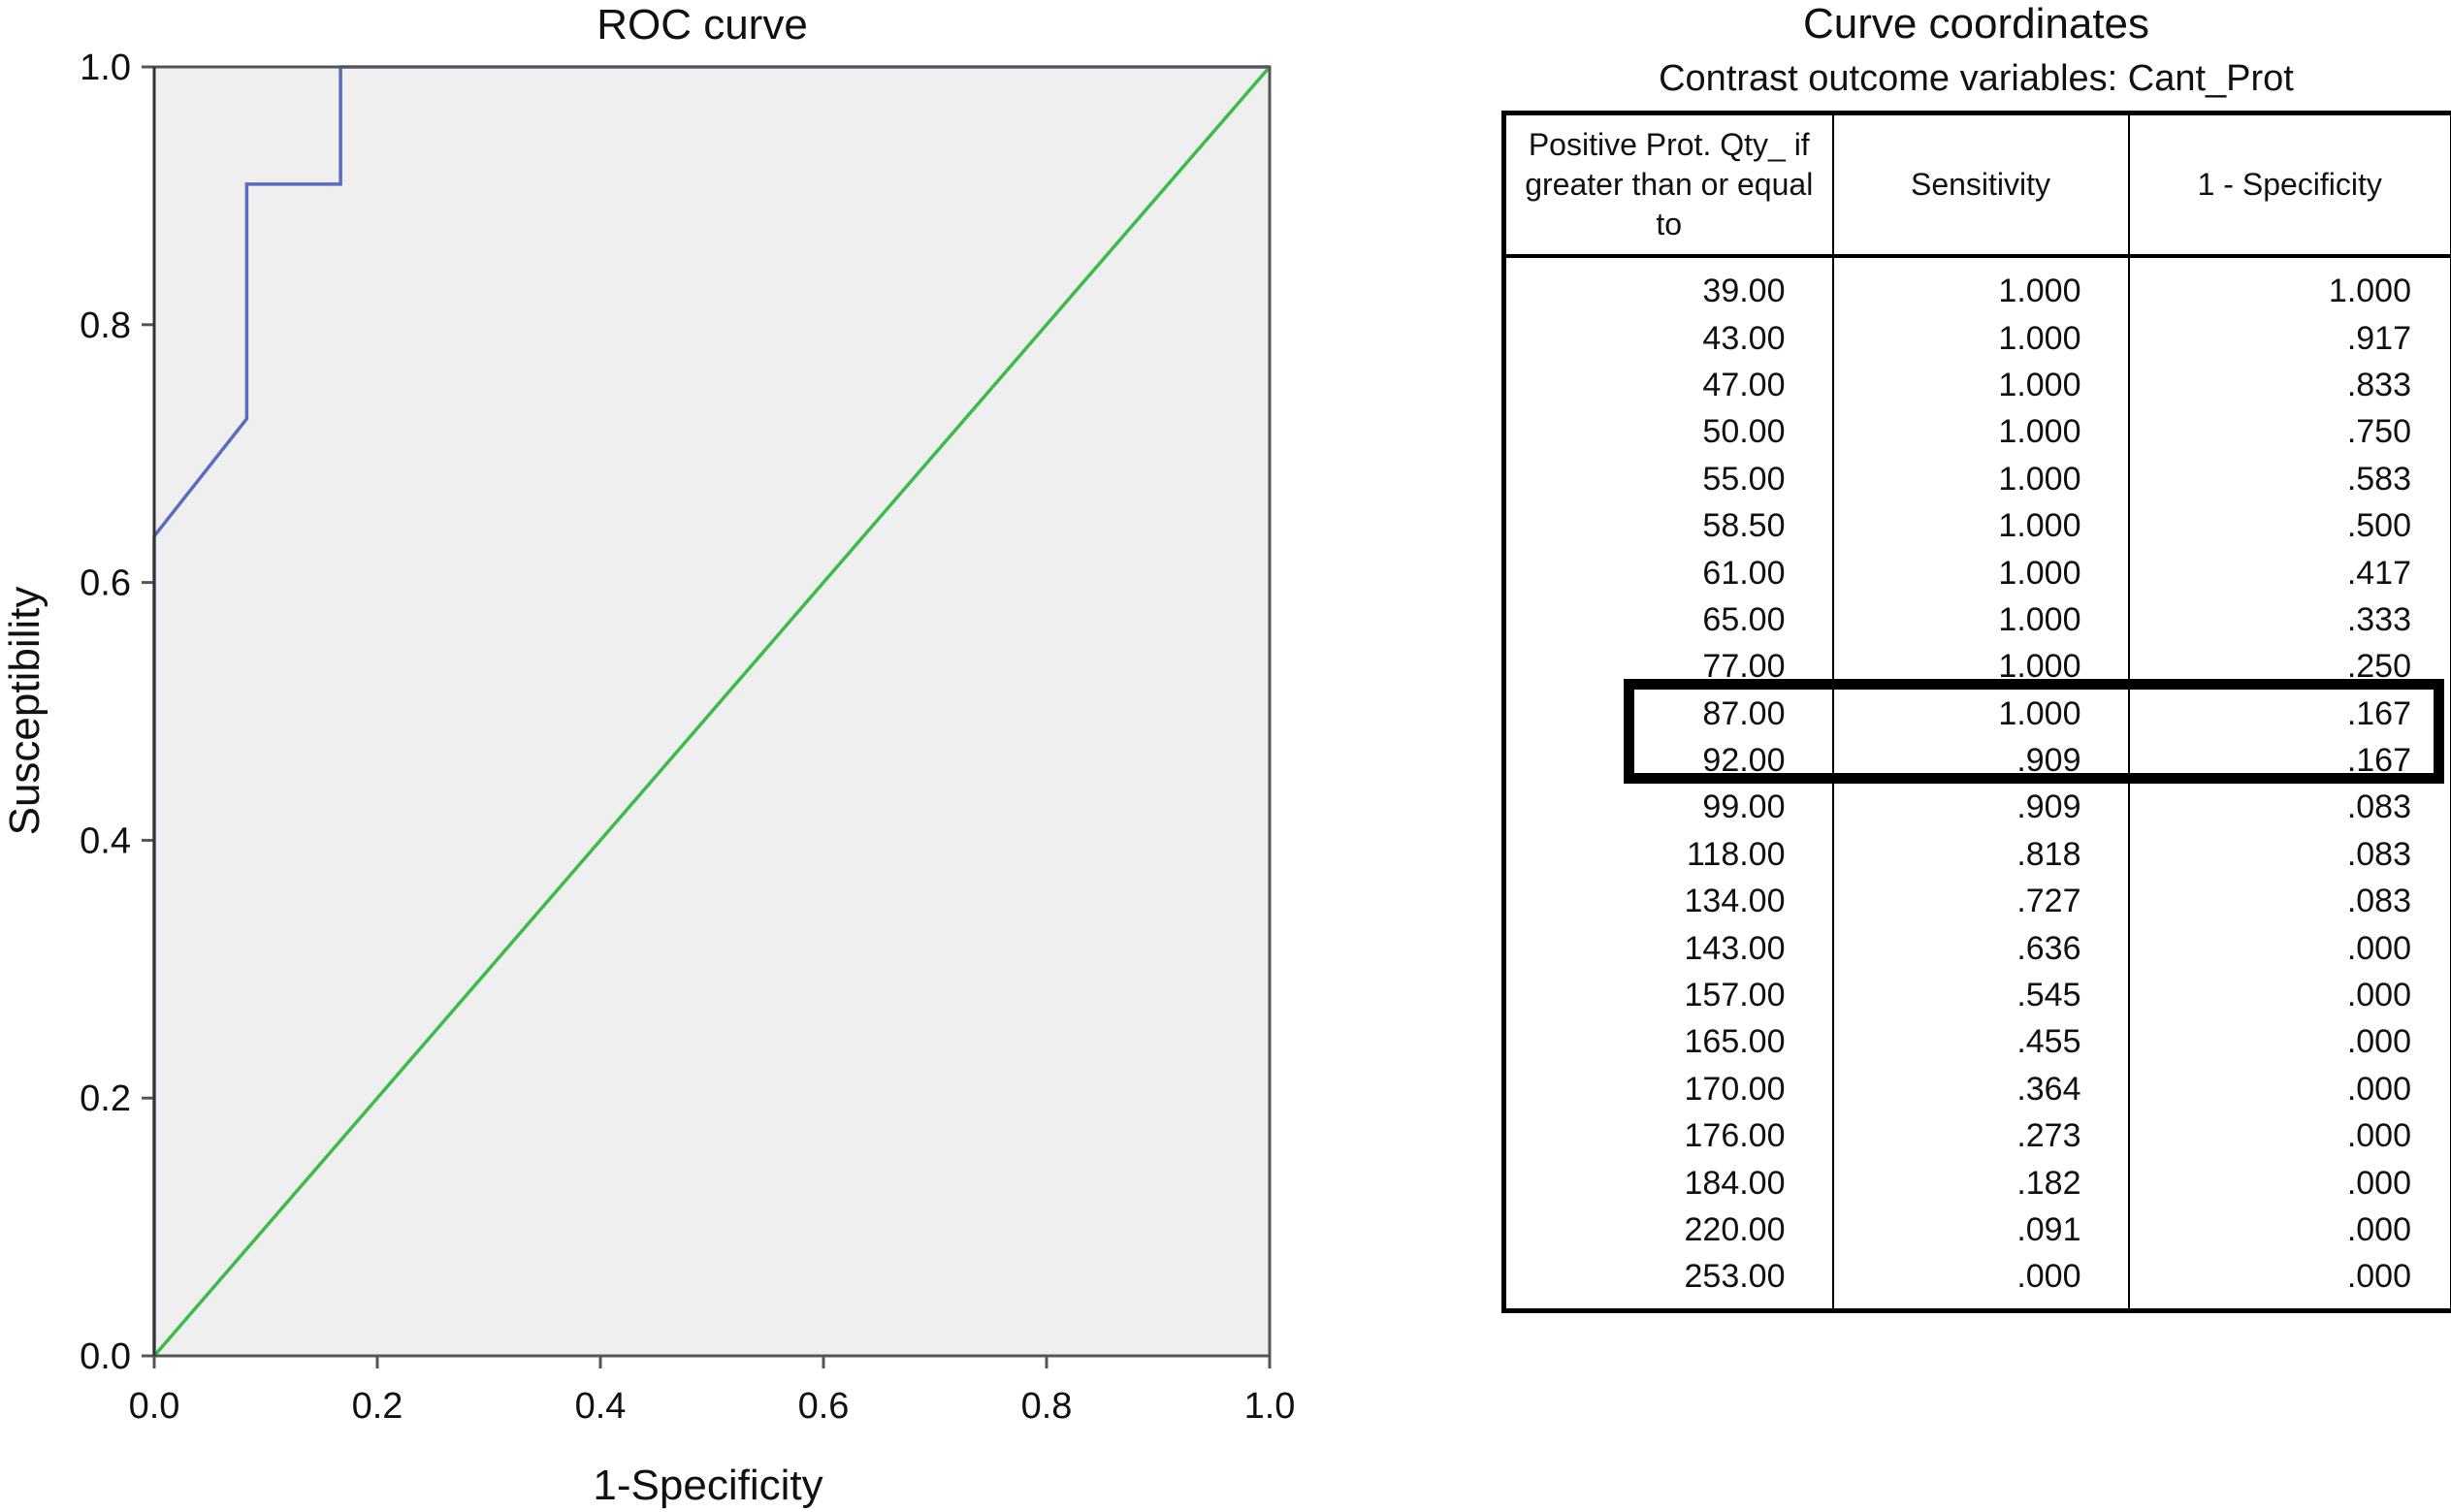 This screenshot has width=2451, height=1512. What do you see at coordinates (1668, 478) in the screenshot?
I see `cell-threshold: 55.00` at bounding box center [1668, 478].